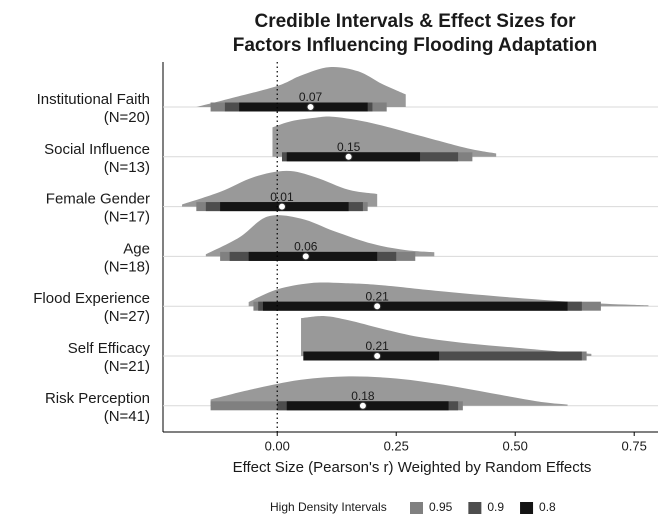 The image size is (668, 517). I want to click on row-n: (N=27), so click(127, 316).